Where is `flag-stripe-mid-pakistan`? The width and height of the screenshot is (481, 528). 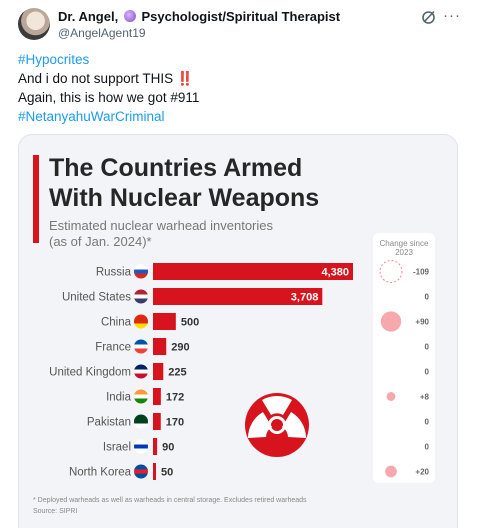
flag-stripe-mid-pakistan is located at coordinates (141, 421).